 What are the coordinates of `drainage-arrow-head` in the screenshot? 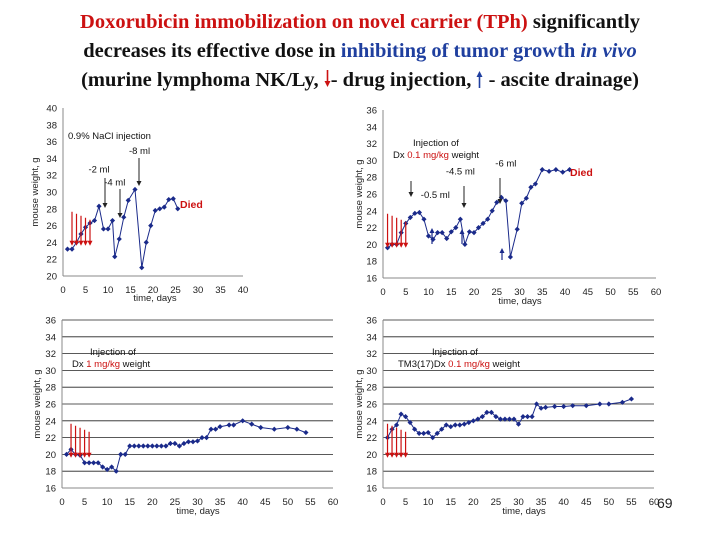 It's located at (462, 231).